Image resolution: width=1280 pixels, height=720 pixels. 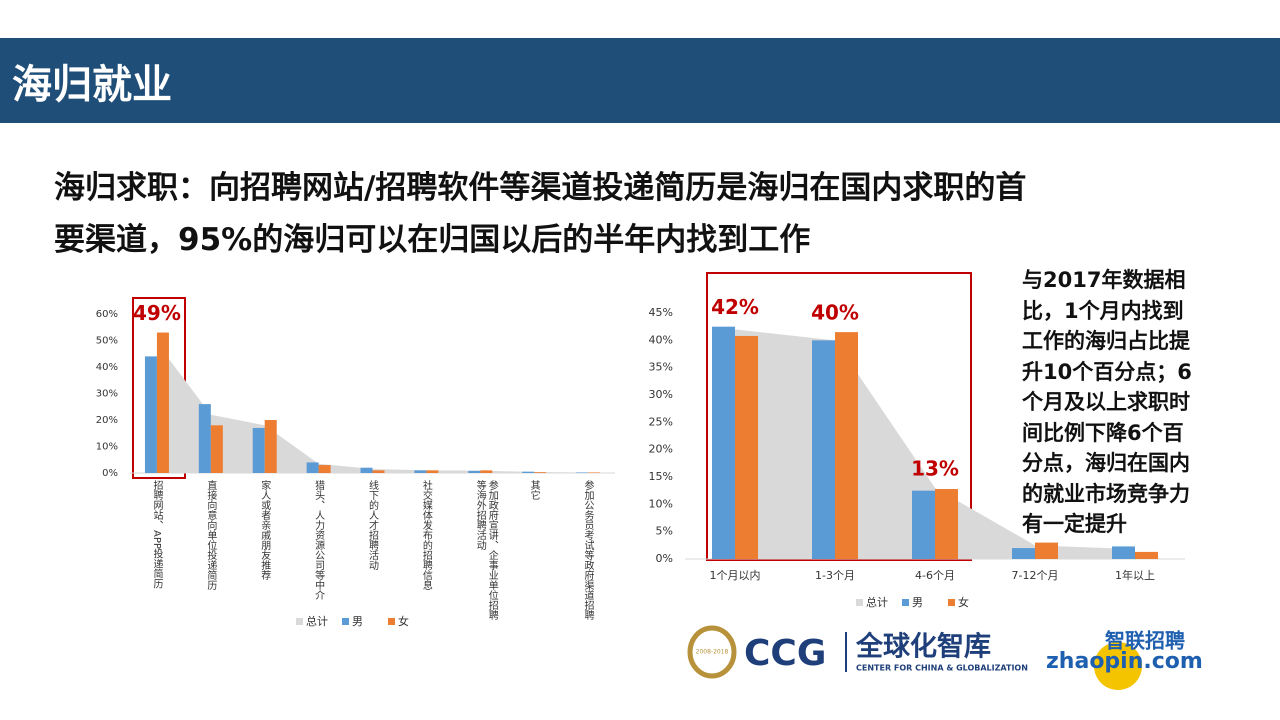 What do you see at coordinates (661, 476) in the screenshot?
I see `y-tick-label: 15%` at bounding box center [661, 476].